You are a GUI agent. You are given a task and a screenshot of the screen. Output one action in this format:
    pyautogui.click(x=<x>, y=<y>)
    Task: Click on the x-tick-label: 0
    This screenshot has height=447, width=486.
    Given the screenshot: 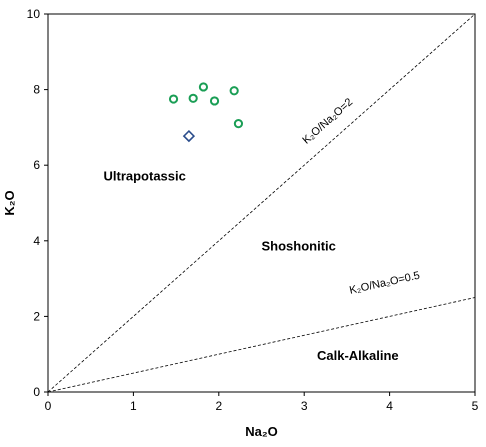 What is the action you would take?
    pyautogui.click(x=48, y=406)
    